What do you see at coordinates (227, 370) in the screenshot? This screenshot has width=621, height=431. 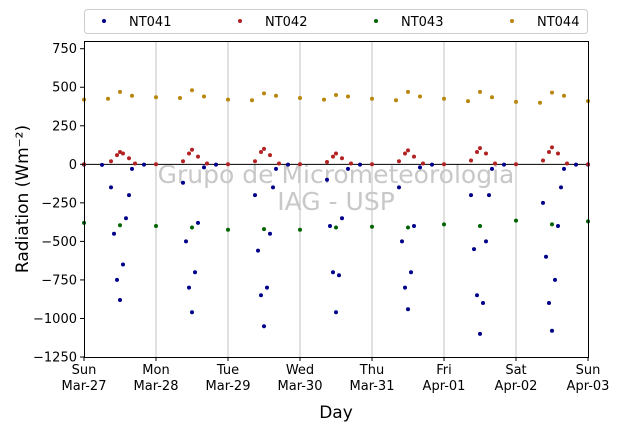 I see `x-tick-label-day: Tue` at bounding box center [227, 370].